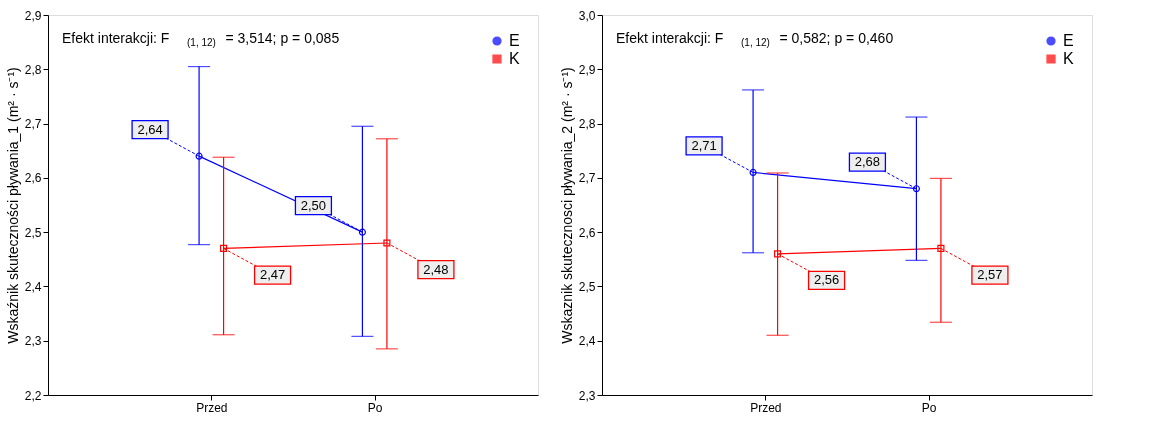 The image size is (1173, 442). What do you see at coordinates (150, 129) in the screenshot?
I see `data-label: 2,64` at bounding box center [150, 129].